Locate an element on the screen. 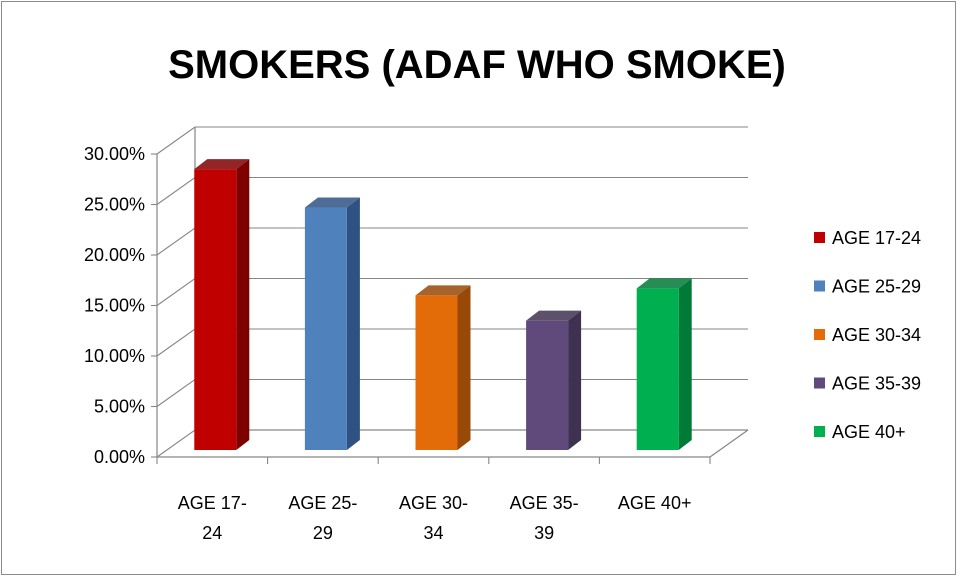 The image size is (959, 578). chart-title: SMOKERS (ADAF WHO SMOKE) is located at coordinates (477, 65).